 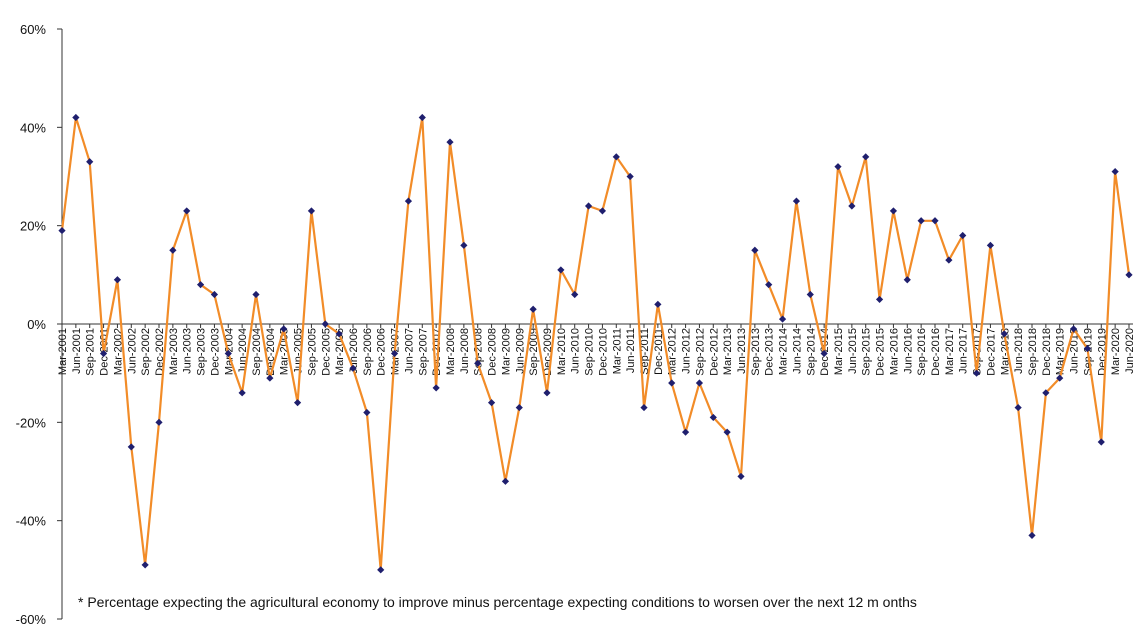 I want to click on x-tick-label: Jun-2007, so click(x=409, y=351).